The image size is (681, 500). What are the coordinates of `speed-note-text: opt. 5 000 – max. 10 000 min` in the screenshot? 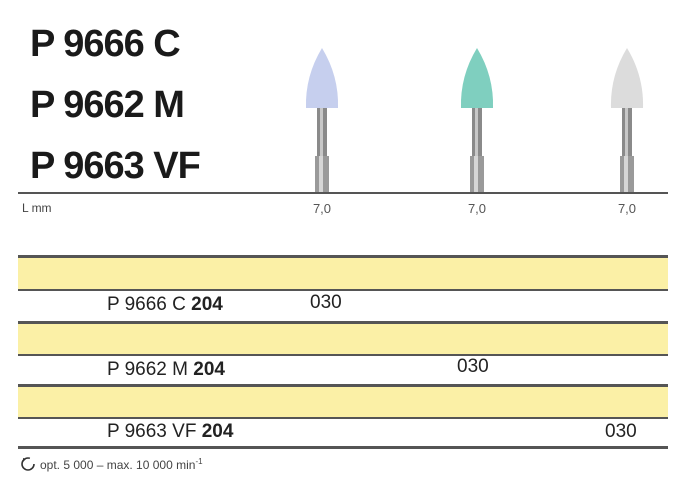 It's located at (118, 464).